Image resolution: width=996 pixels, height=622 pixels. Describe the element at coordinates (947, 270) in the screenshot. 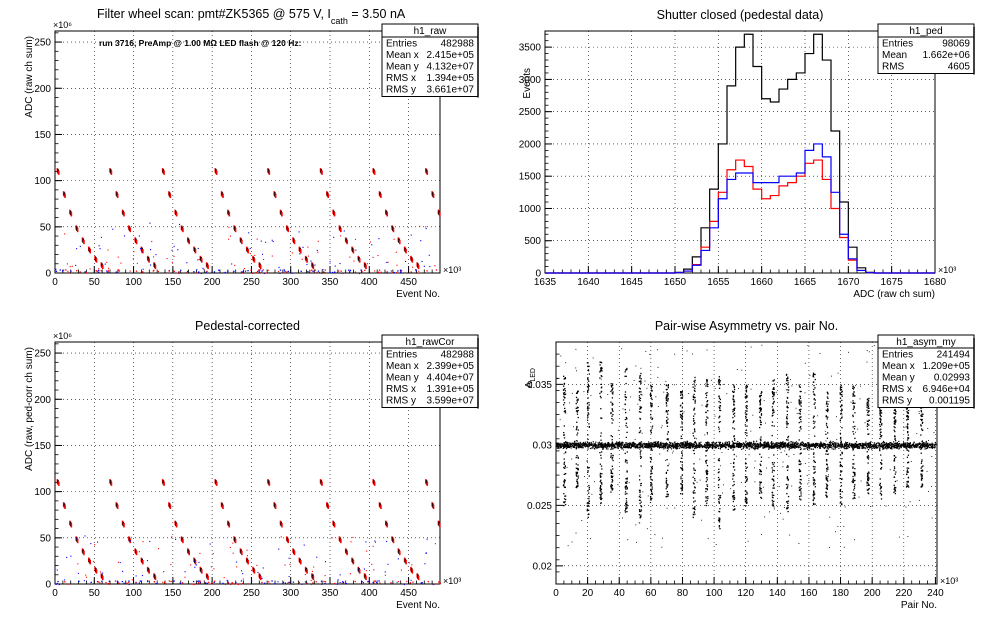

I see `x-axis-multiplier: ×10³` at that location.